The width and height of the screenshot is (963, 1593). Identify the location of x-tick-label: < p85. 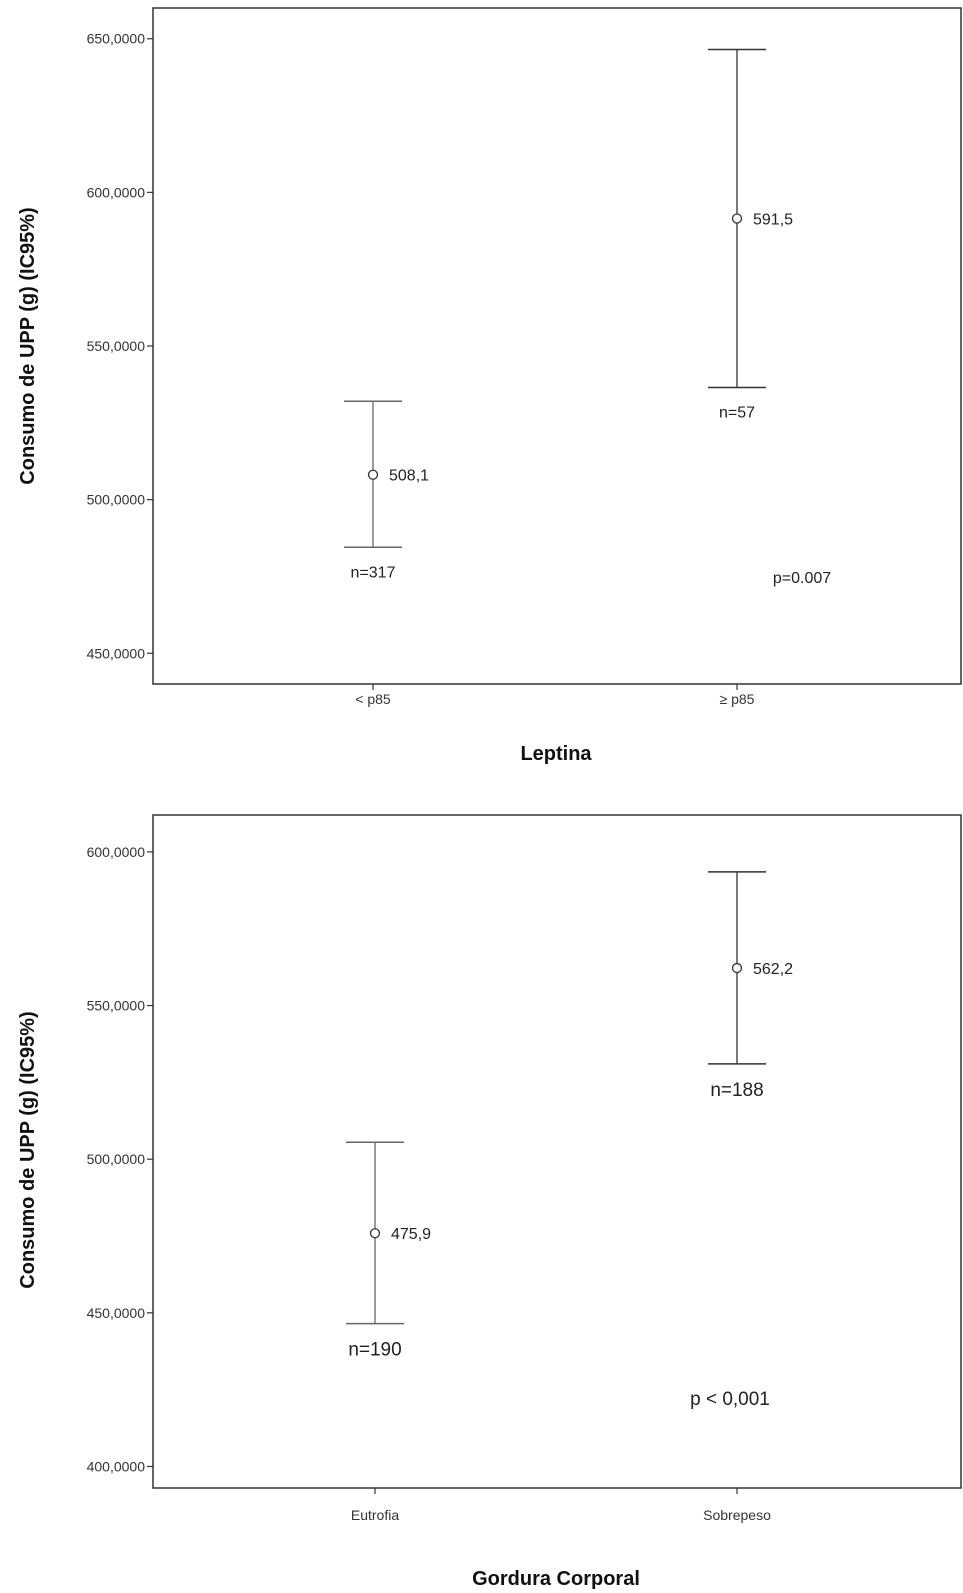
(373, 699).